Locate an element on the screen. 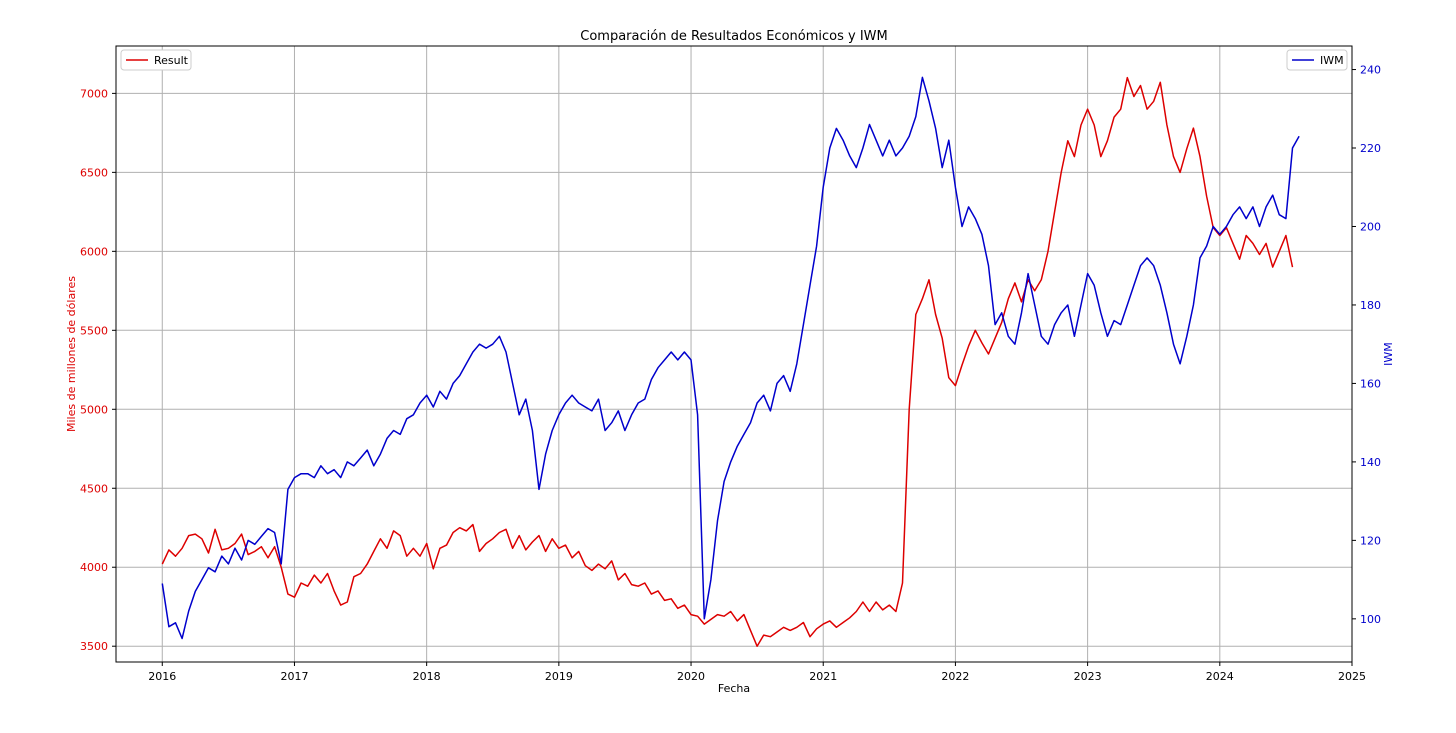 This screenshot has width=1456, height=733. x-tick-label: 2017 is located at coordinates (294, 676).